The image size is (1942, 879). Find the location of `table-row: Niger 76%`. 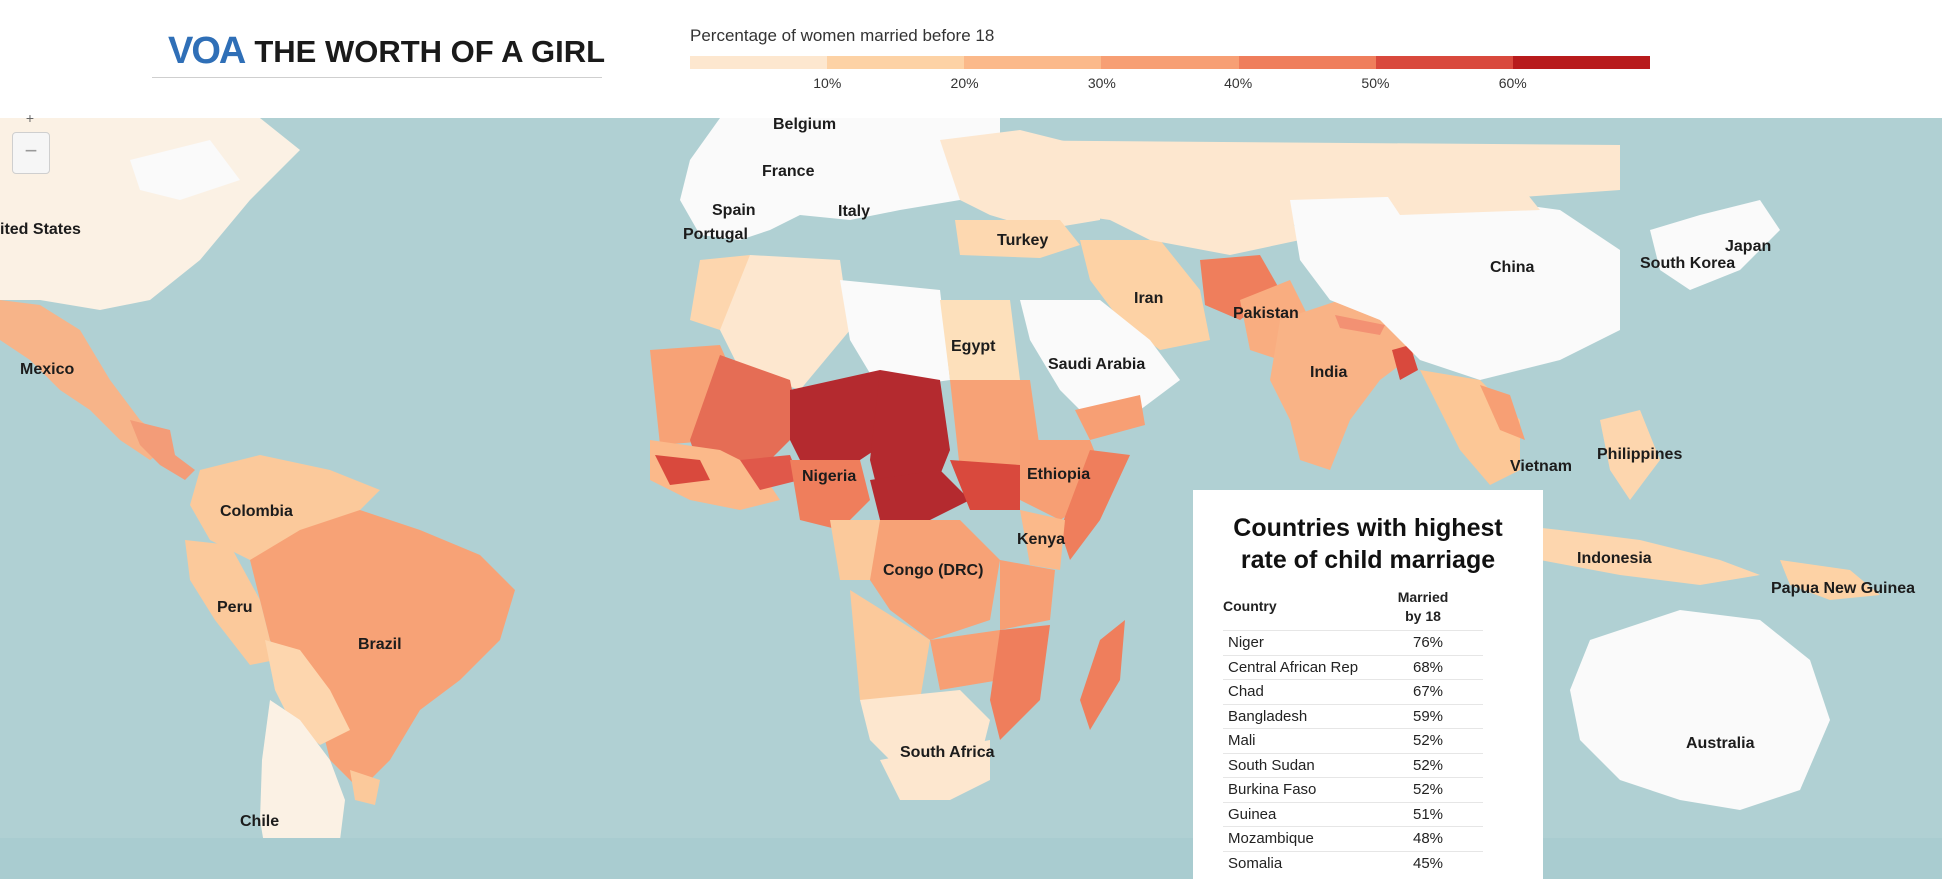

table-row: Niger 76% is located at coordinates (1353, 642).